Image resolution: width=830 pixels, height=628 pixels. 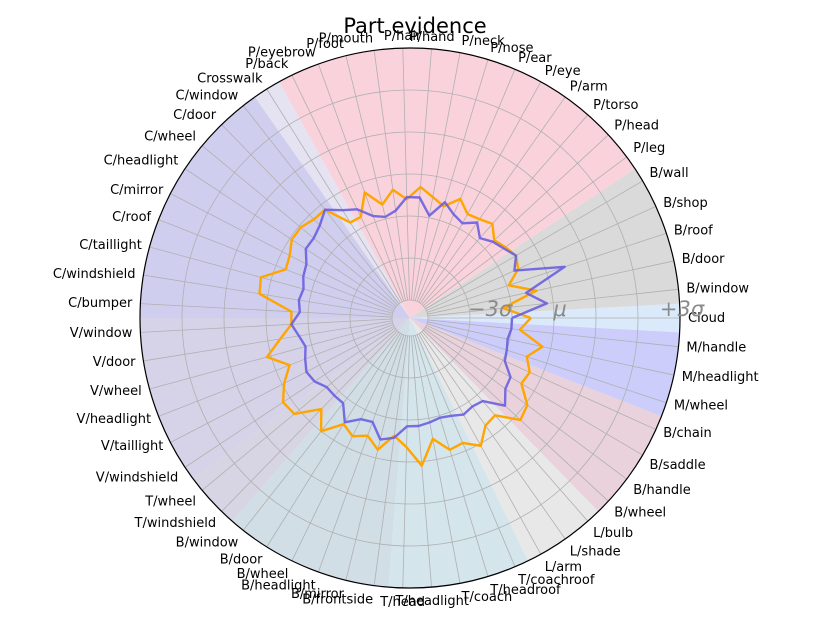 I want to click on sector-band-bicycle, so click(x=536, y=415).